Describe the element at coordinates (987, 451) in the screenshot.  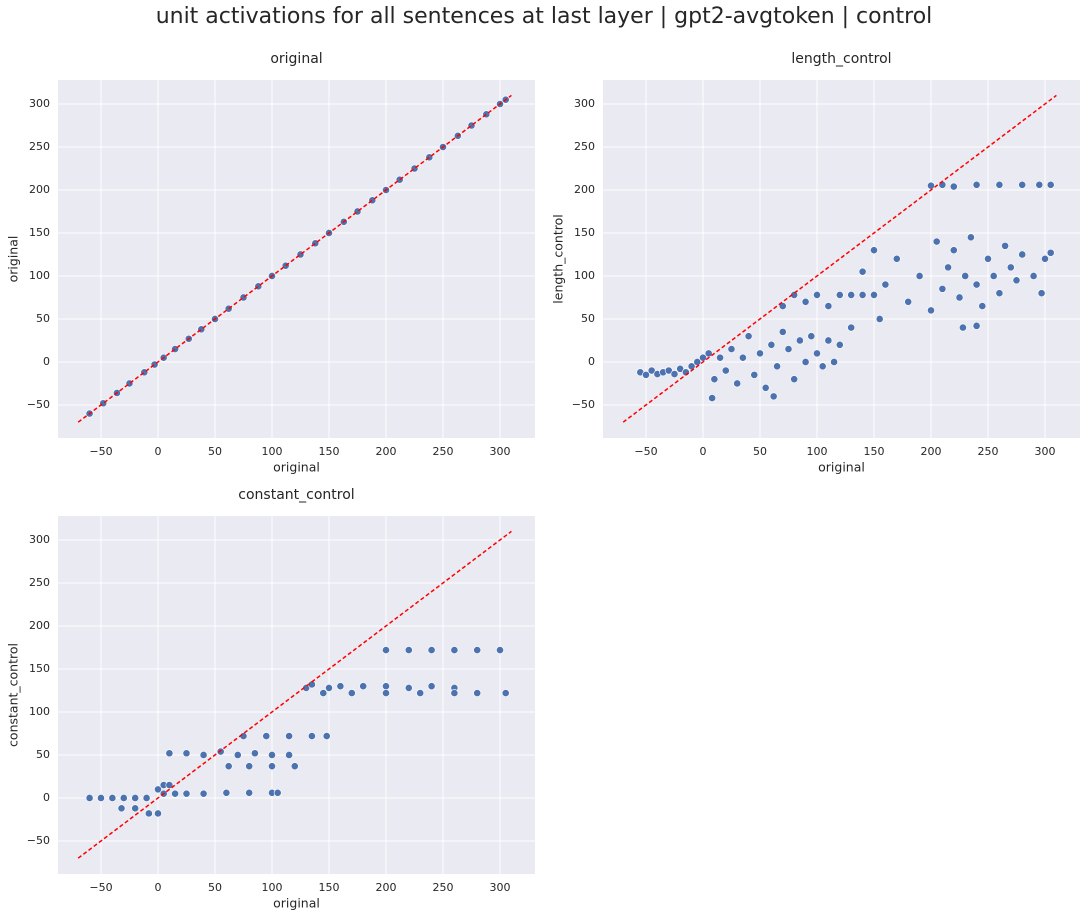
I see `x-tick-label: 250` at that location.